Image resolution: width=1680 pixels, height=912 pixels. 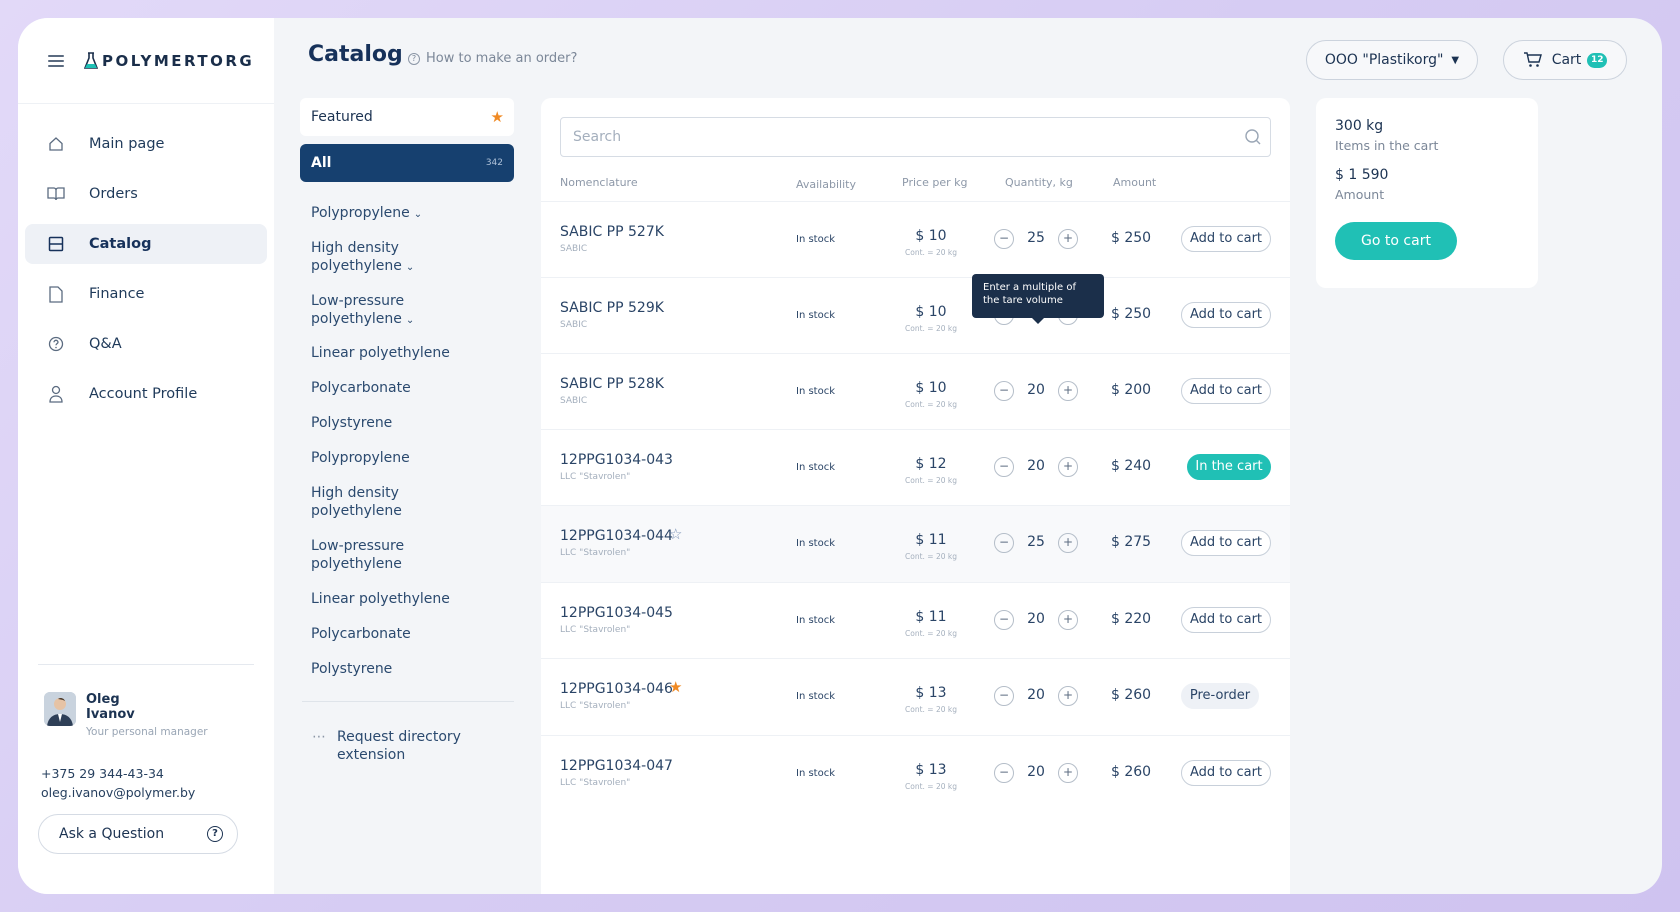 I want to click on category-item: Low-pressure polyethylene, so click(x=358, y=555).